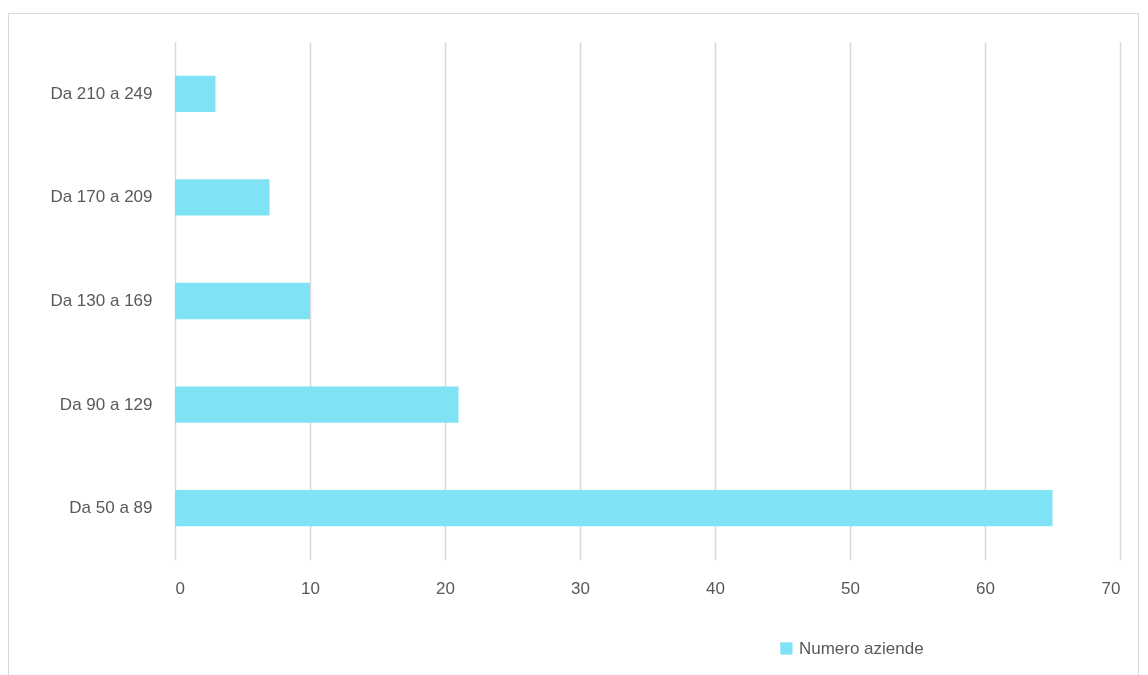  I want to click on y-tick-label: Da 90 a 129, so click(106, 404).